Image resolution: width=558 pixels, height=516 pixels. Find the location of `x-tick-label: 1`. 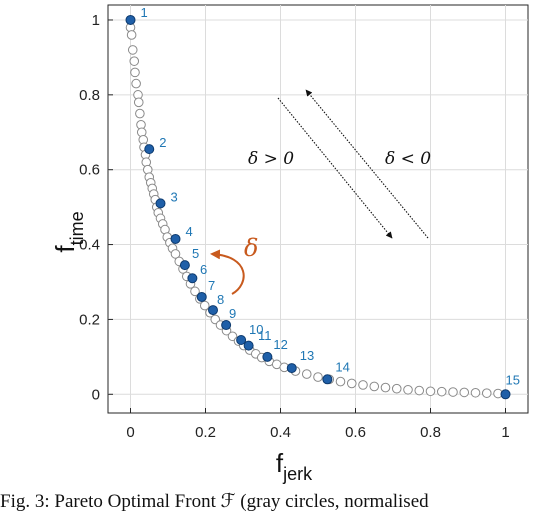

x-tick-label: 1 is located at coordinates (505, 432).